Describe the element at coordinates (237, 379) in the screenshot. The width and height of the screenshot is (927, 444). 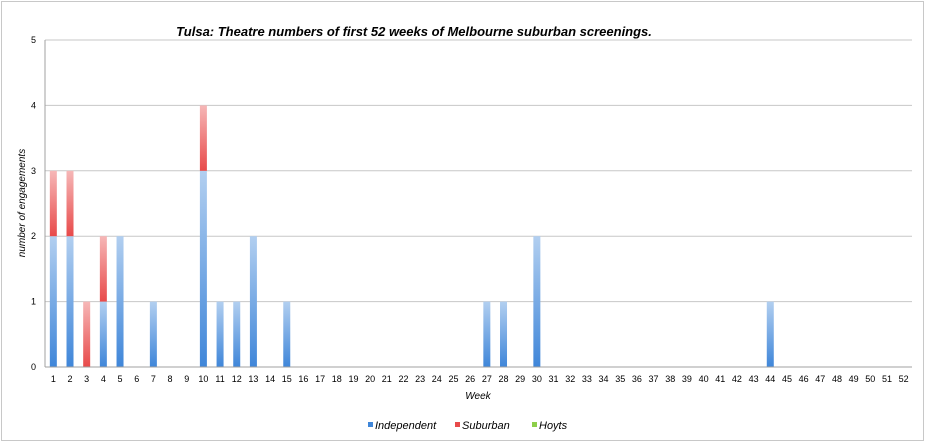
I see `x-tick-label: 12` at that location.